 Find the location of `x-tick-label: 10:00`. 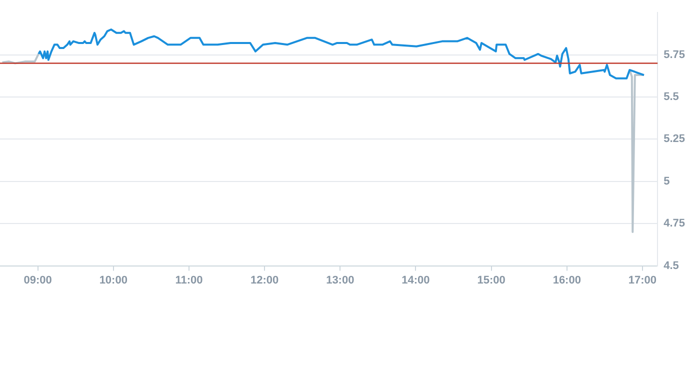

x-tick-label: 10:00 is located at coordinates (113, 280).